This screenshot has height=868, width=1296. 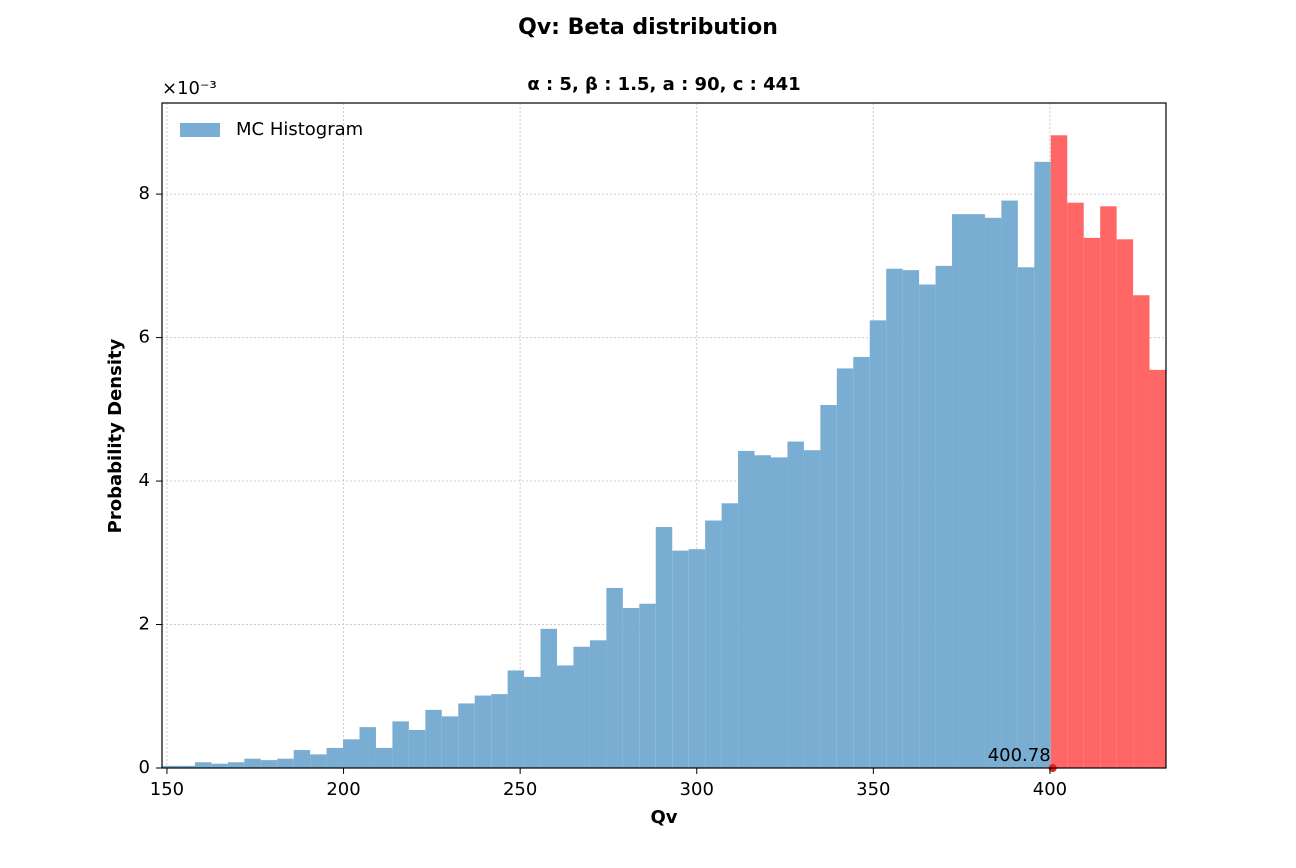 I want to click on threshold-label: 400.78, so click(x=1019, y=755).